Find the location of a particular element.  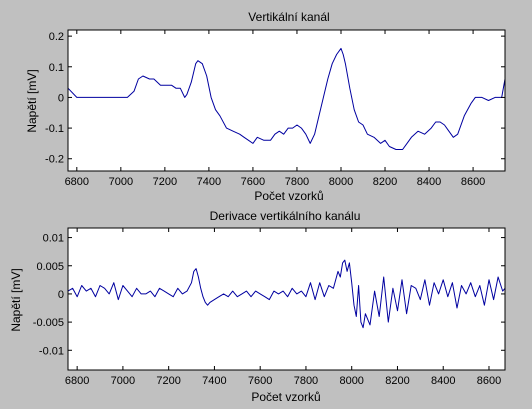

top-x-tick-label: 6800 is located at coordinates (77, 182).